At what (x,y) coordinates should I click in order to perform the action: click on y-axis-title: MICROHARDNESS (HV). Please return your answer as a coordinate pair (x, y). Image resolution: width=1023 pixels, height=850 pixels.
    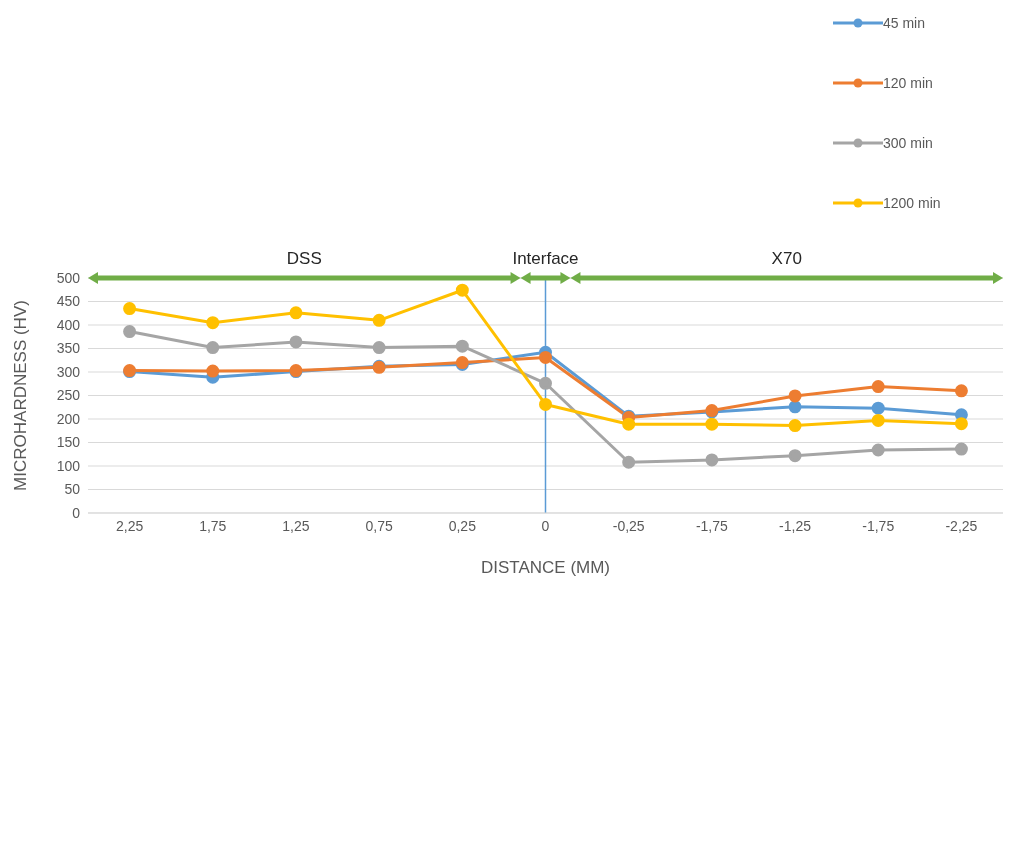
    Looking at the image, I should click on (21, 395).